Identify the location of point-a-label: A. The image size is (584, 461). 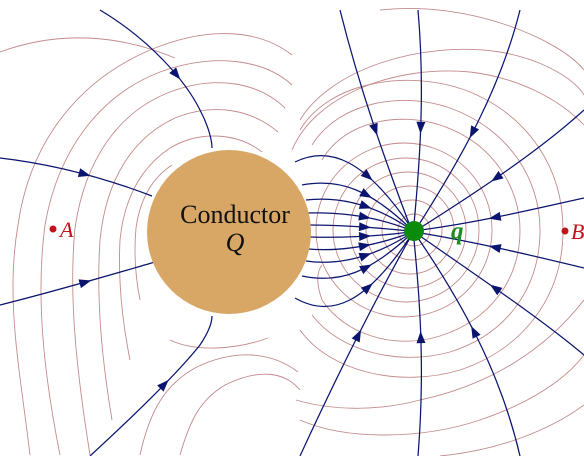
(66, 229).